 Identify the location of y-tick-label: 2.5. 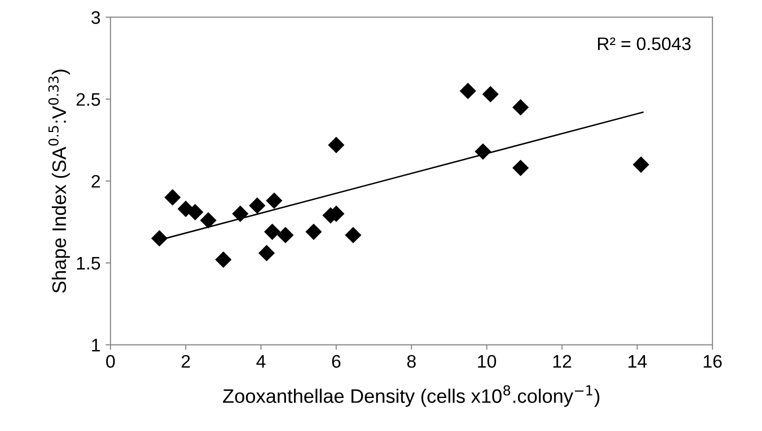
(88, 99).